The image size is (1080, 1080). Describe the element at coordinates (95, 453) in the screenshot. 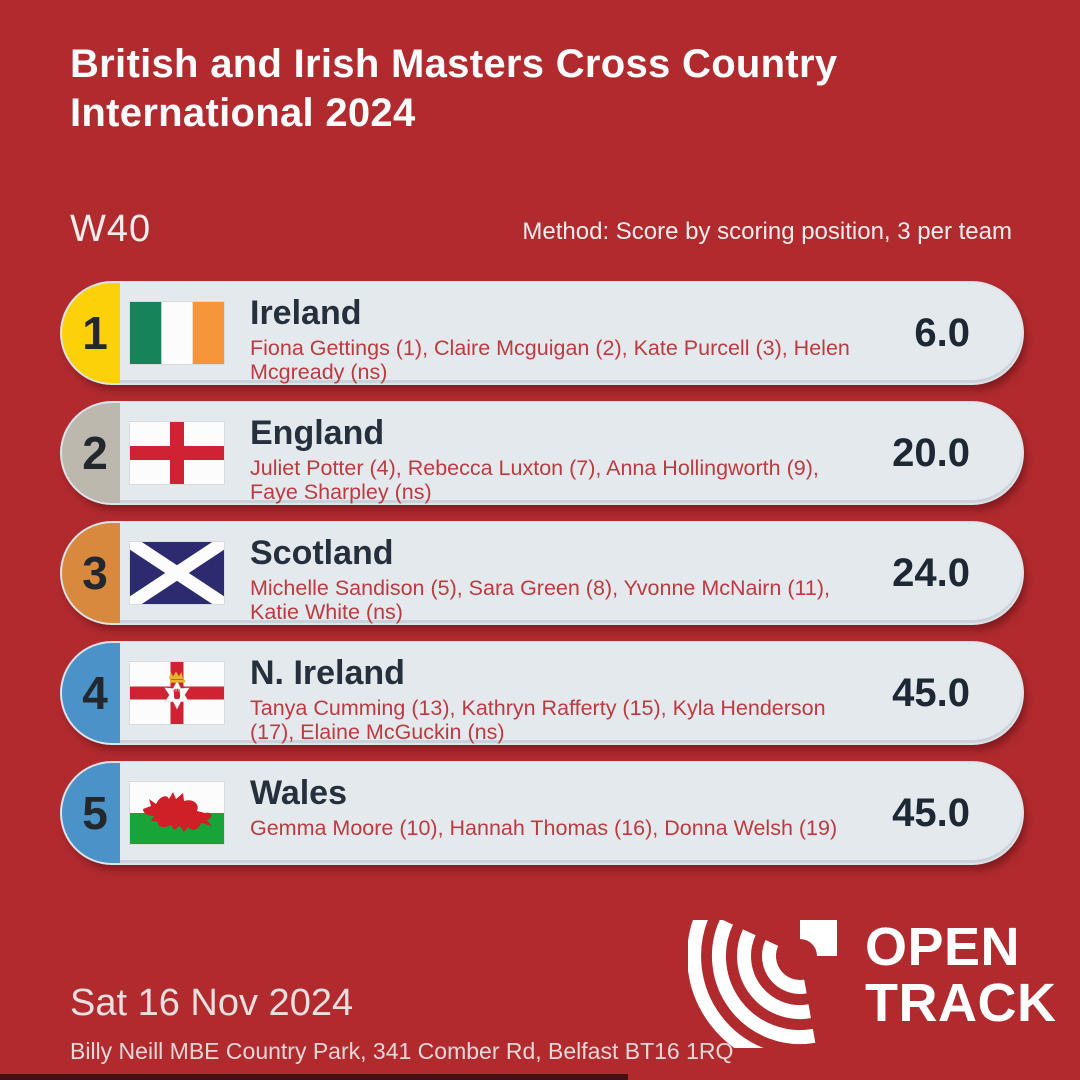

I see `rank-number: 2` at that location.